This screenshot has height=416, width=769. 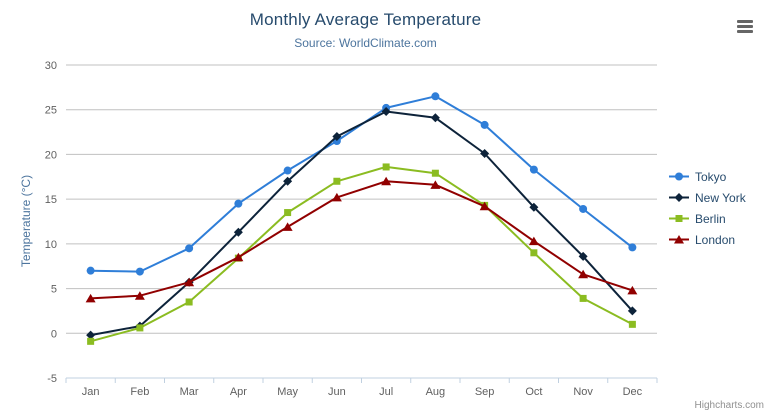 What do you see at coordinates (139, 392) in the screenshot?
I see `x-axis-label: Feb` at bounding box center [139, 392].